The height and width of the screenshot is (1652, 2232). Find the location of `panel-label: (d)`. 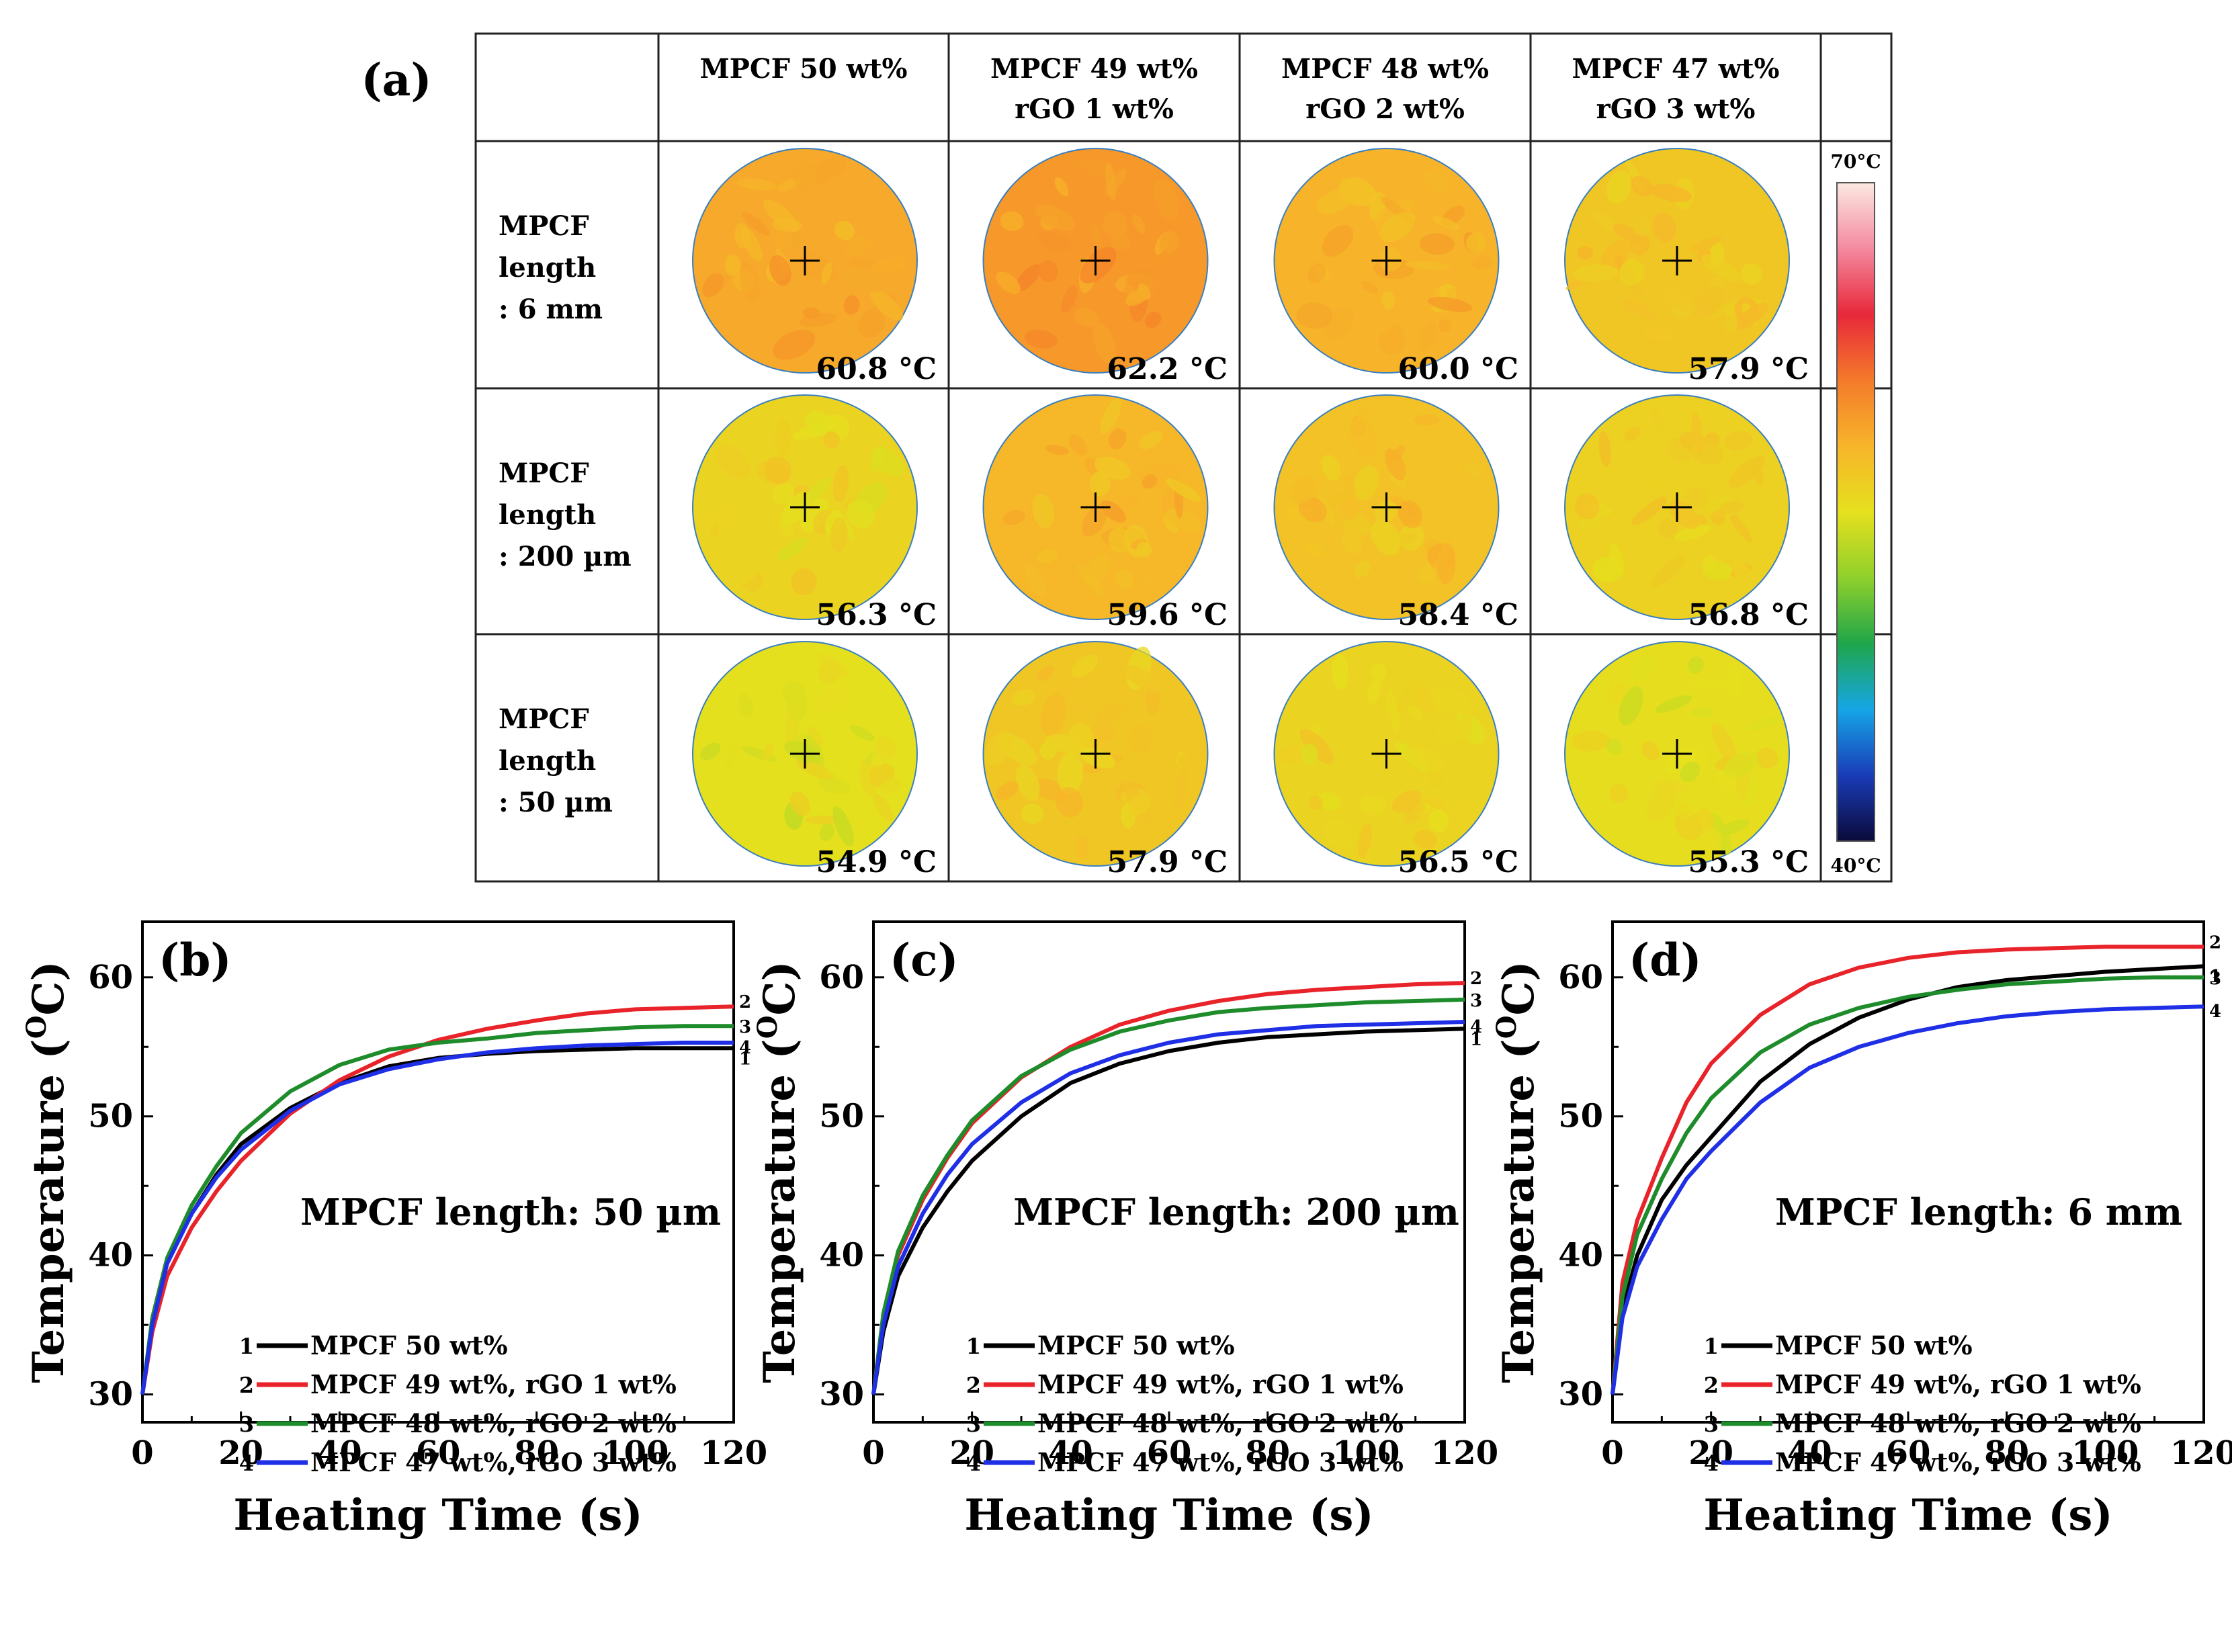

panel-label: (d) is located at coordinates (1665, 960).